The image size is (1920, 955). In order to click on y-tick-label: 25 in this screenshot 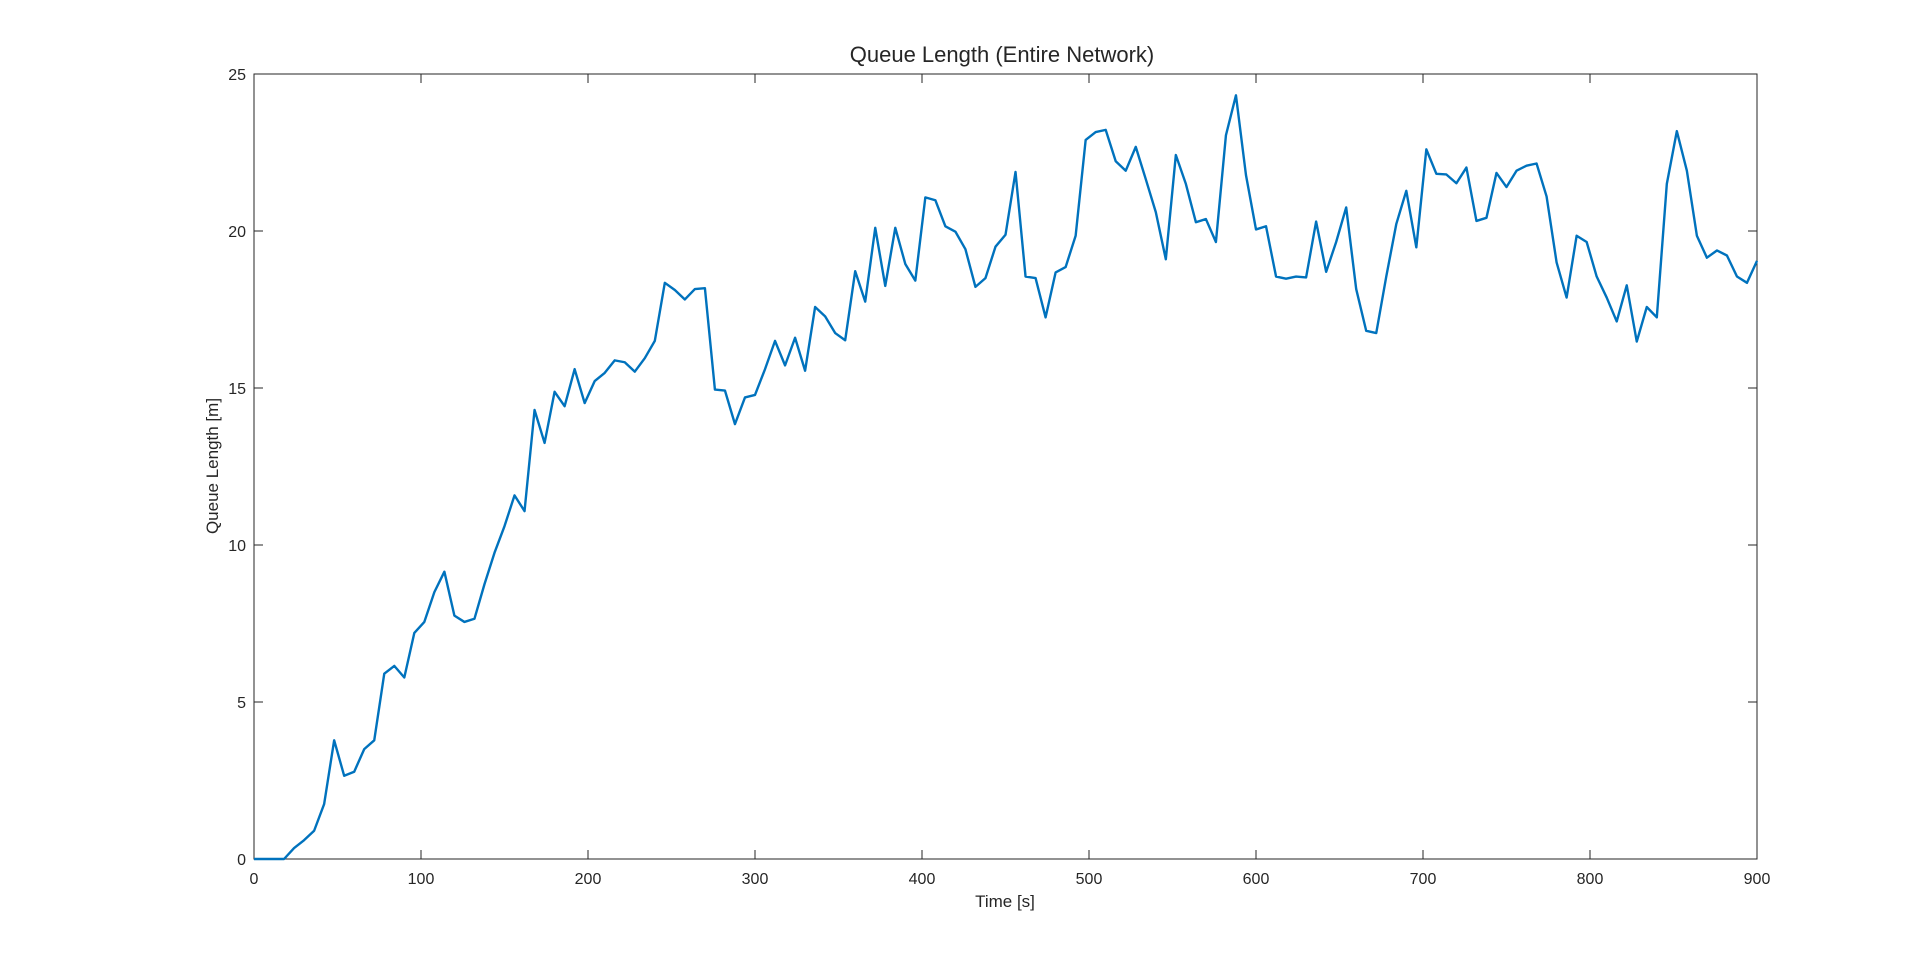, I will do `click(237, 75)`.